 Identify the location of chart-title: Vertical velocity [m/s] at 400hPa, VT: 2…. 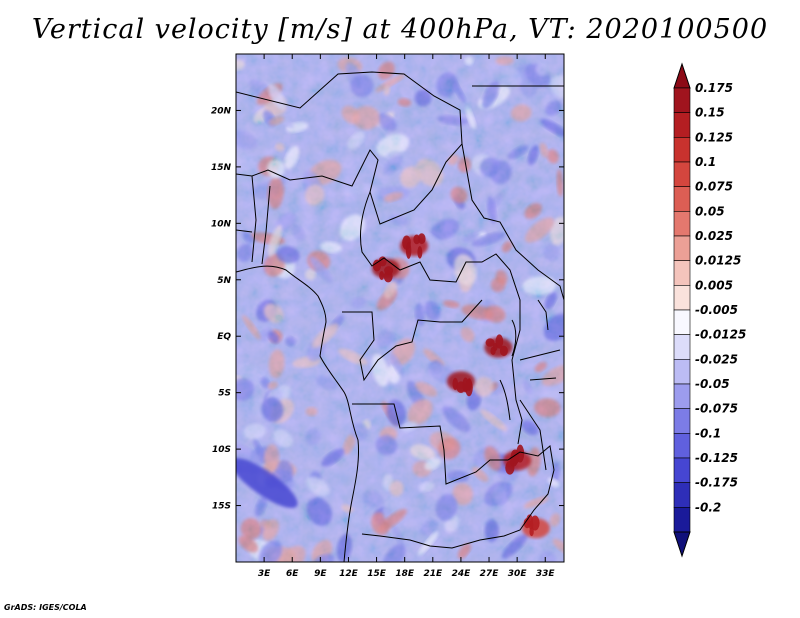
(400, 29).